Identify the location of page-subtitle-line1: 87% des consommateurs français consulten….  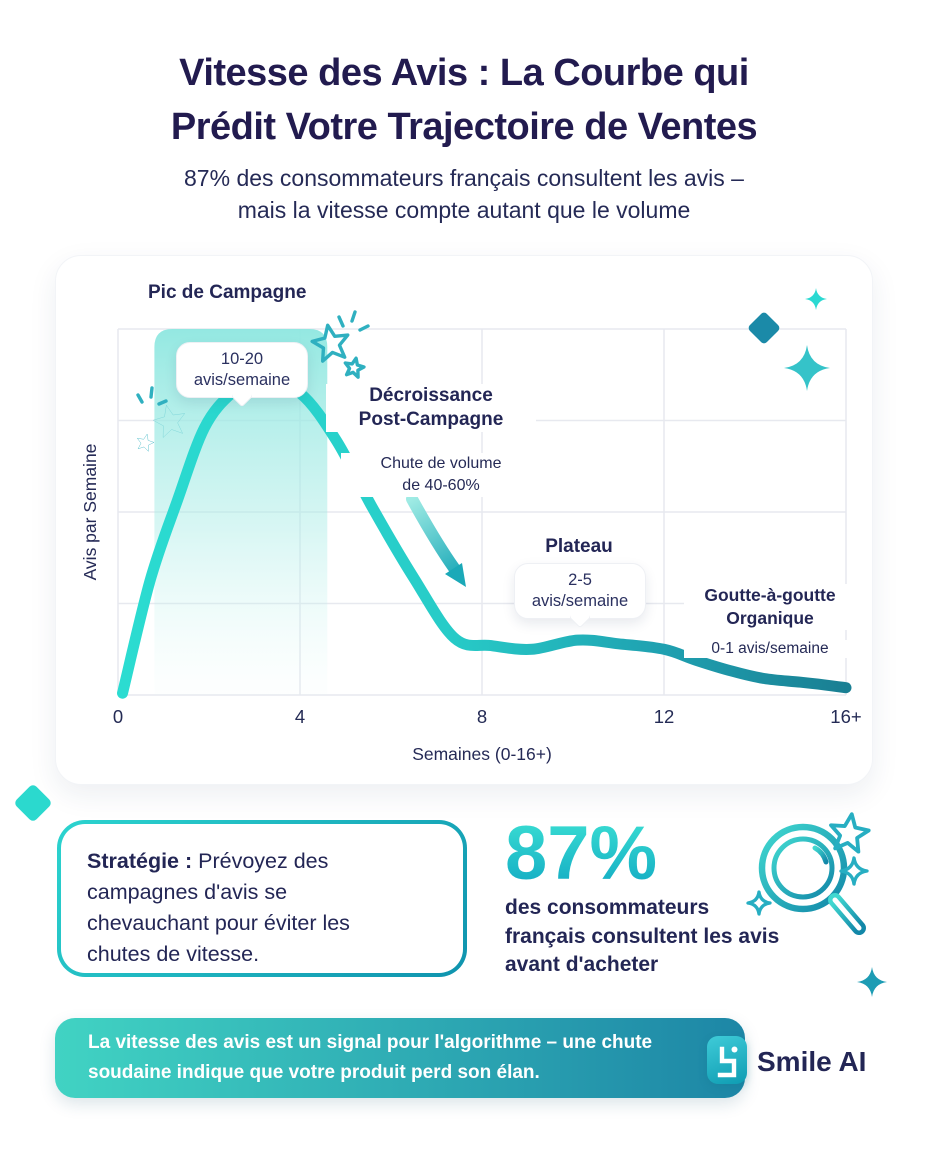
(464, 178).